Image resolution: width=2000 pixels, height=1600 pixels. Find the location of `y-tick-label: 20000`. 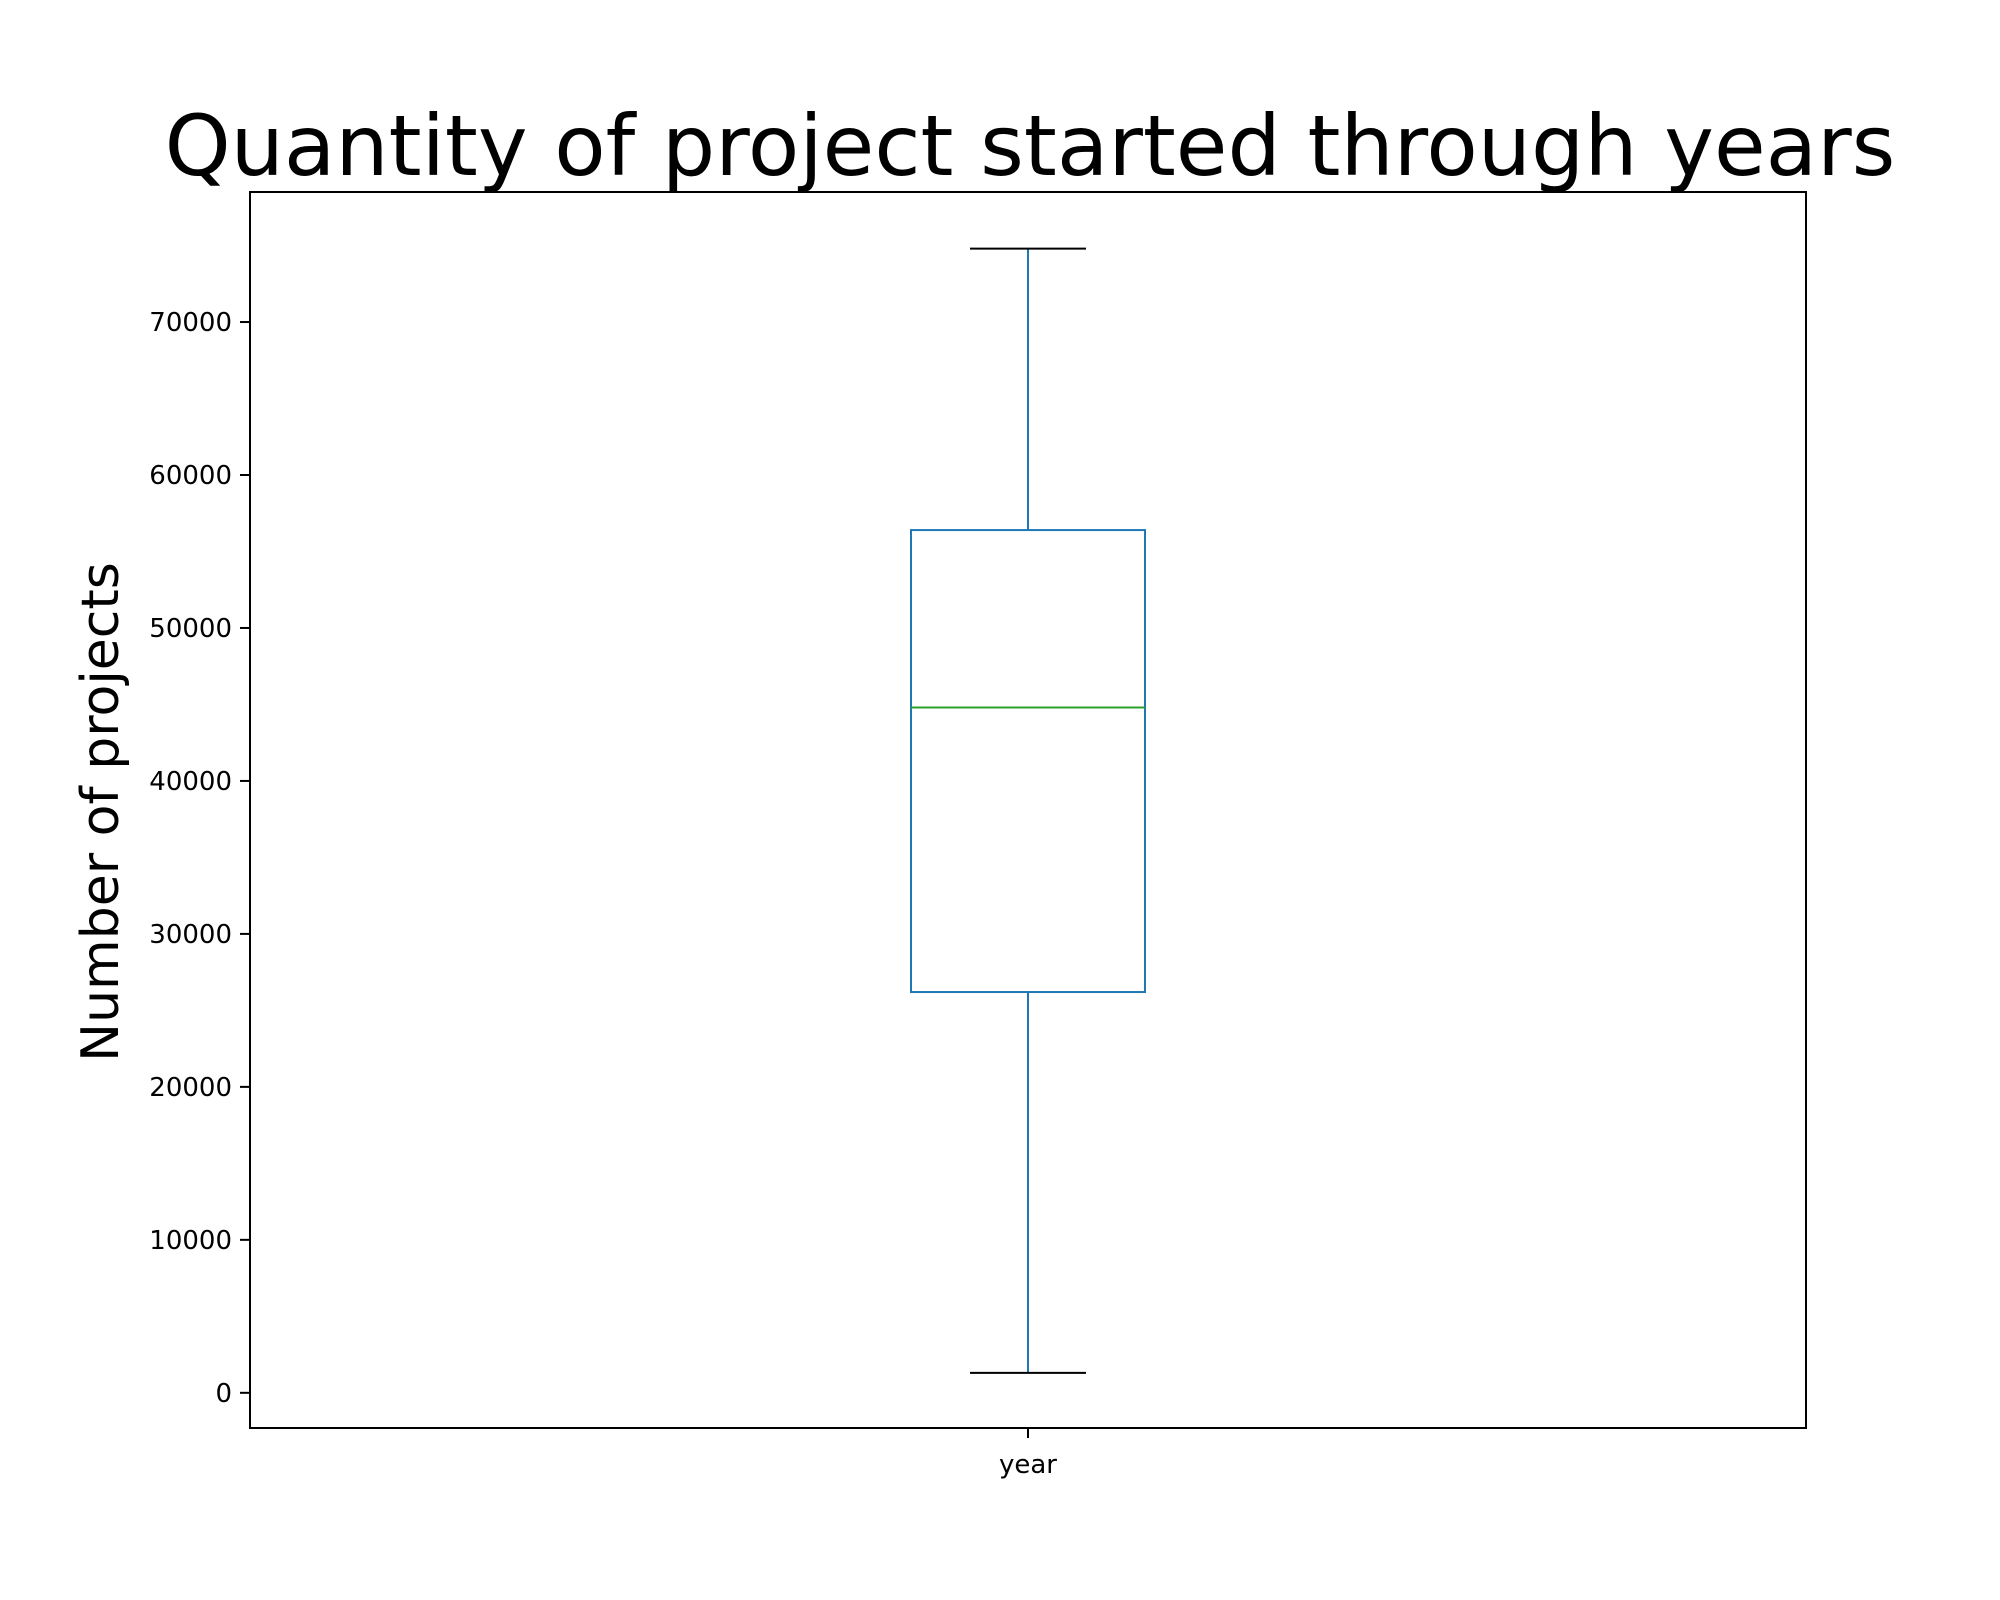

y-tick-label: 20000 is located at coordinates (190, 1088).